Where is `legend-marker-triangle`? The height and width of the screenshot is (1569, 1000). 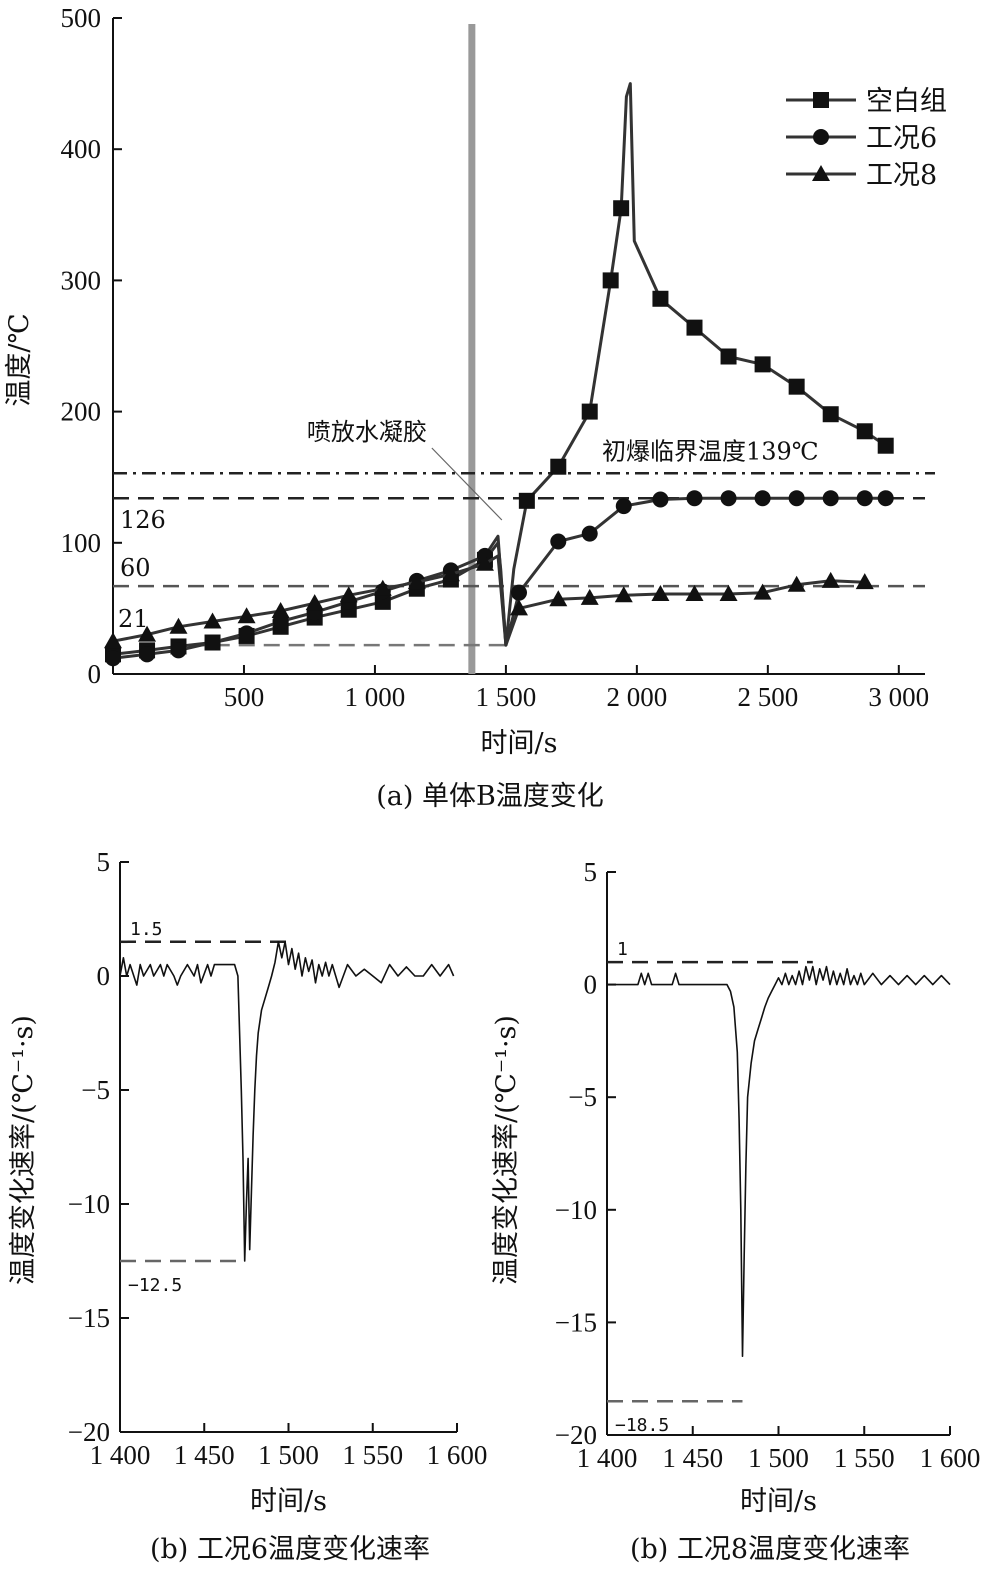 legend-marker-triangle is located at coordinates (821, 173).